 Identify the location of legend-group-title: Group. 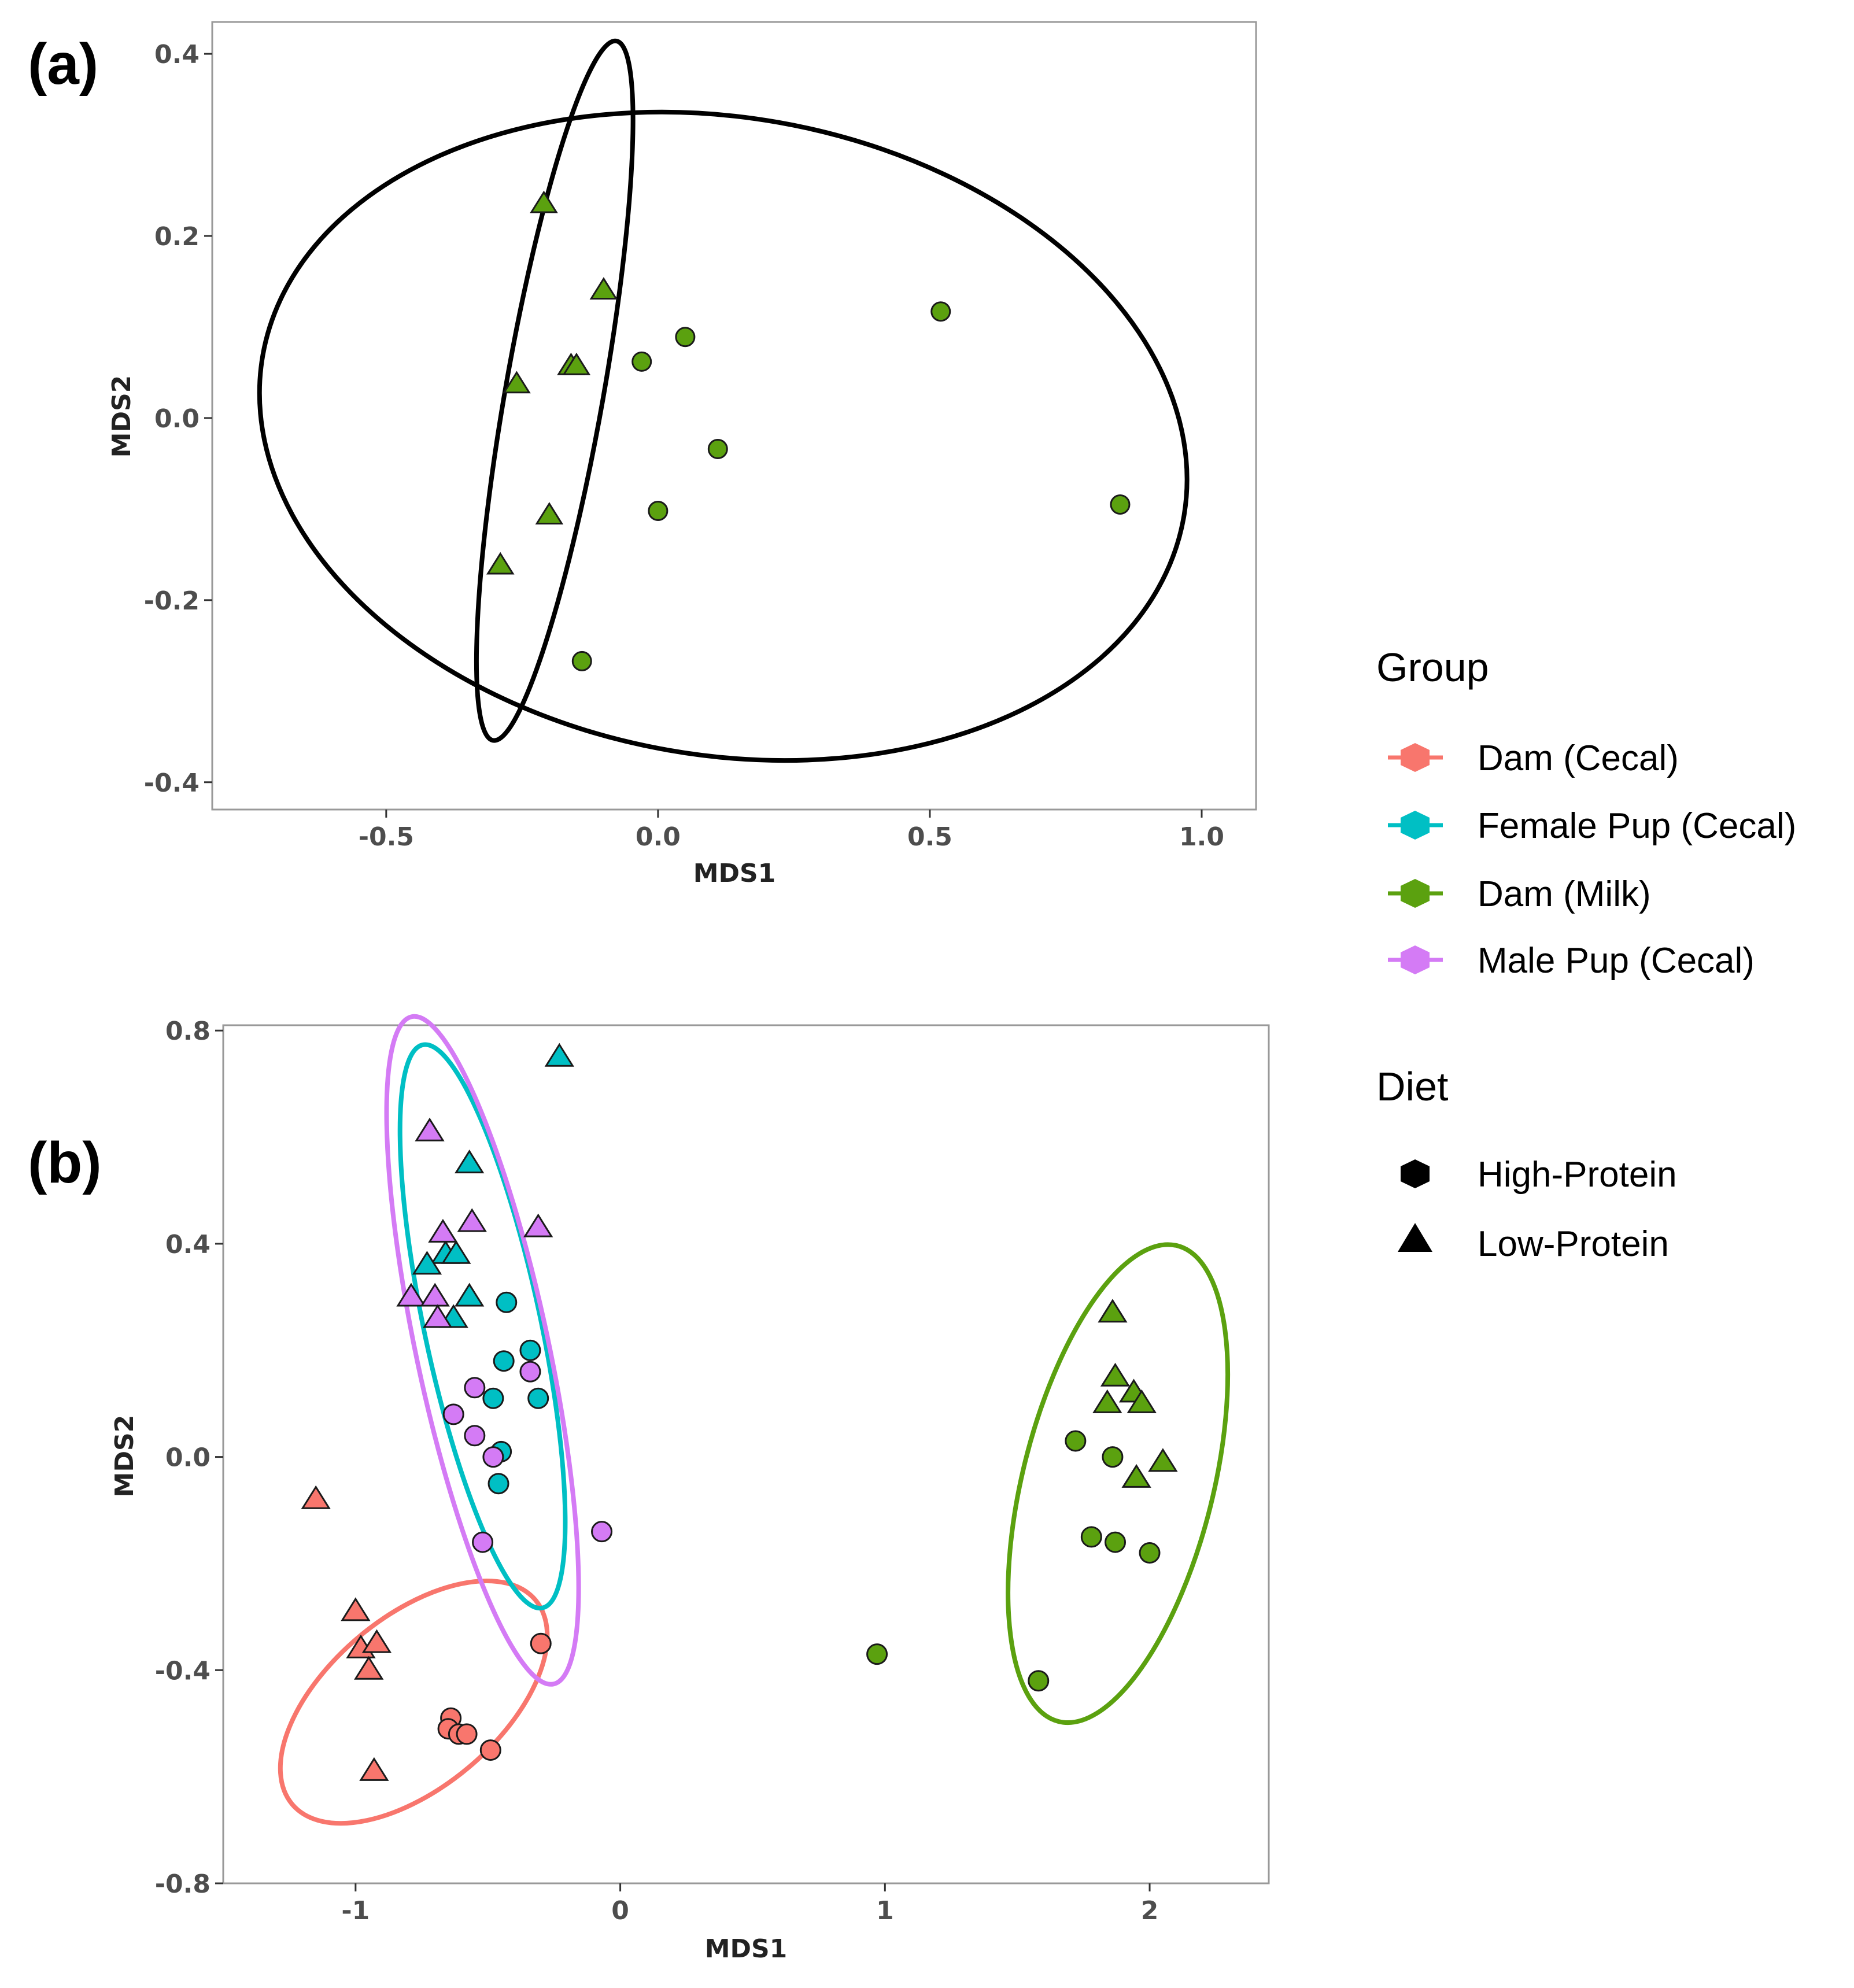
(1432, 667).